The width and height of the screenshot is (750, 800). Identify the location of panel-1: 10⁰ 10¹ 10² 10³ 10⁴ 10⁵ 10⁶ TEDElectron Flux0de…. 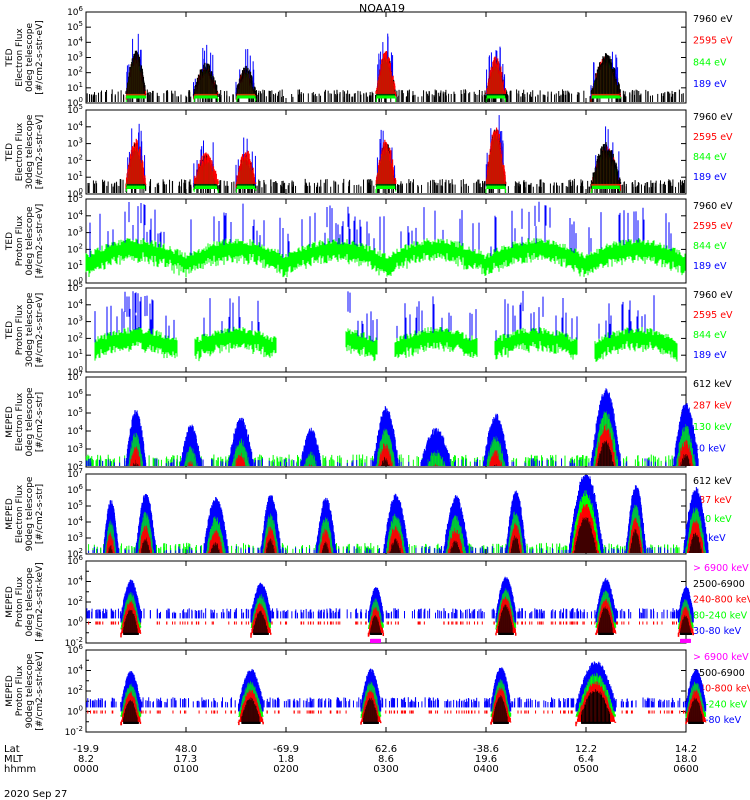
(369, 57).